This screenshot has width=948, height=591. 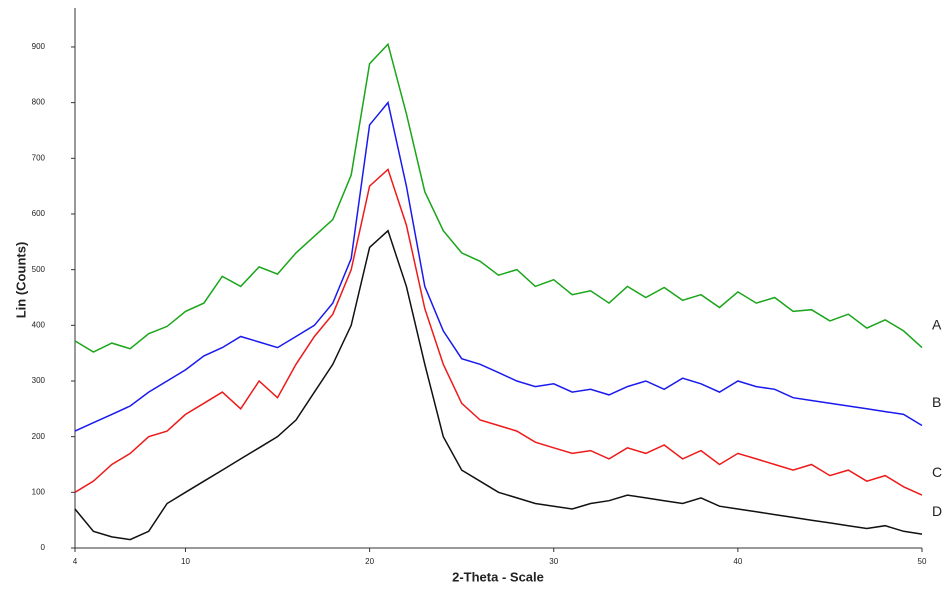 What do you see at coordinates (39, 491) in the screenshot?
I see `y-tick-label: 100` at bounding box center [39, 491].